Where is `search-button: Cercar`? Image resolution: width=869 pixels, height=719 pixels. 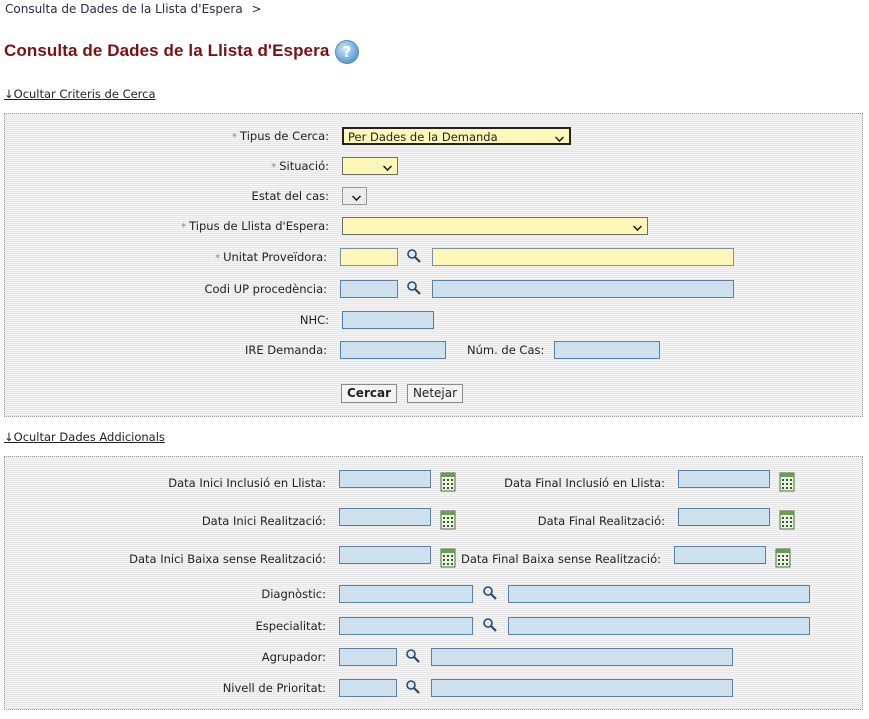 search-button: Cercar is located at coordinates (369, 393).